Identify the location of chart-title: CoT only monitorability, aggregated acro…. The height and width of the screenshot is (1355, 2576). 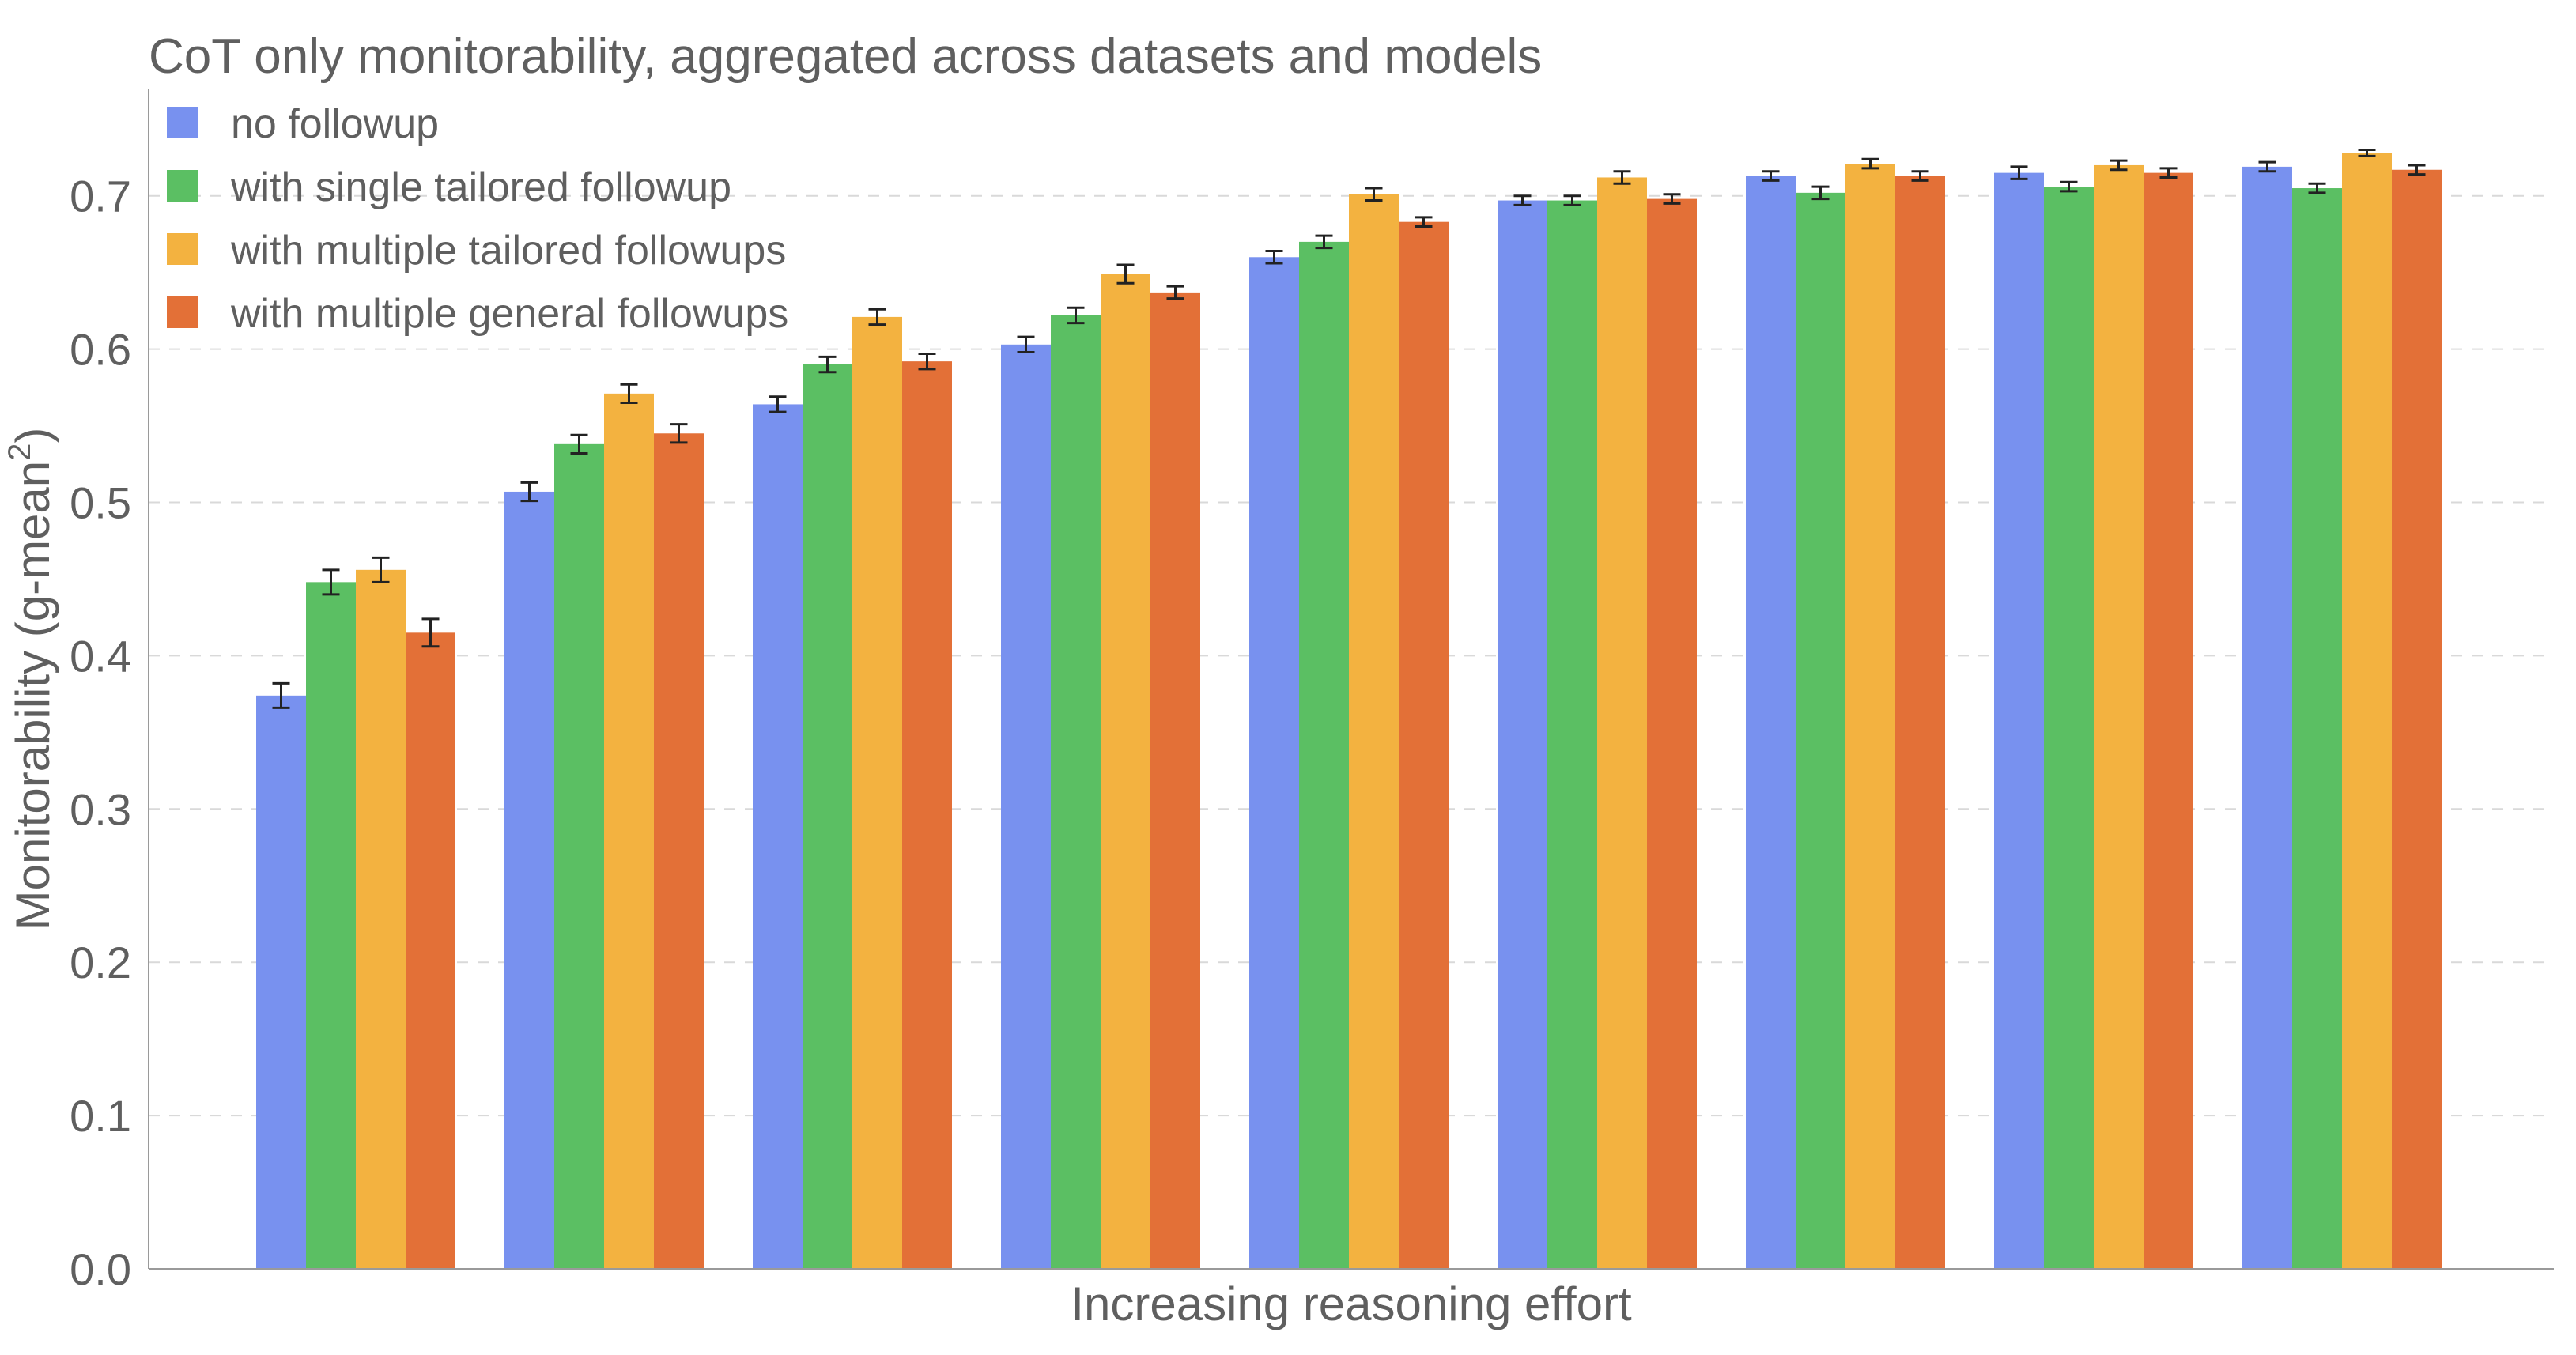
(845, 56).